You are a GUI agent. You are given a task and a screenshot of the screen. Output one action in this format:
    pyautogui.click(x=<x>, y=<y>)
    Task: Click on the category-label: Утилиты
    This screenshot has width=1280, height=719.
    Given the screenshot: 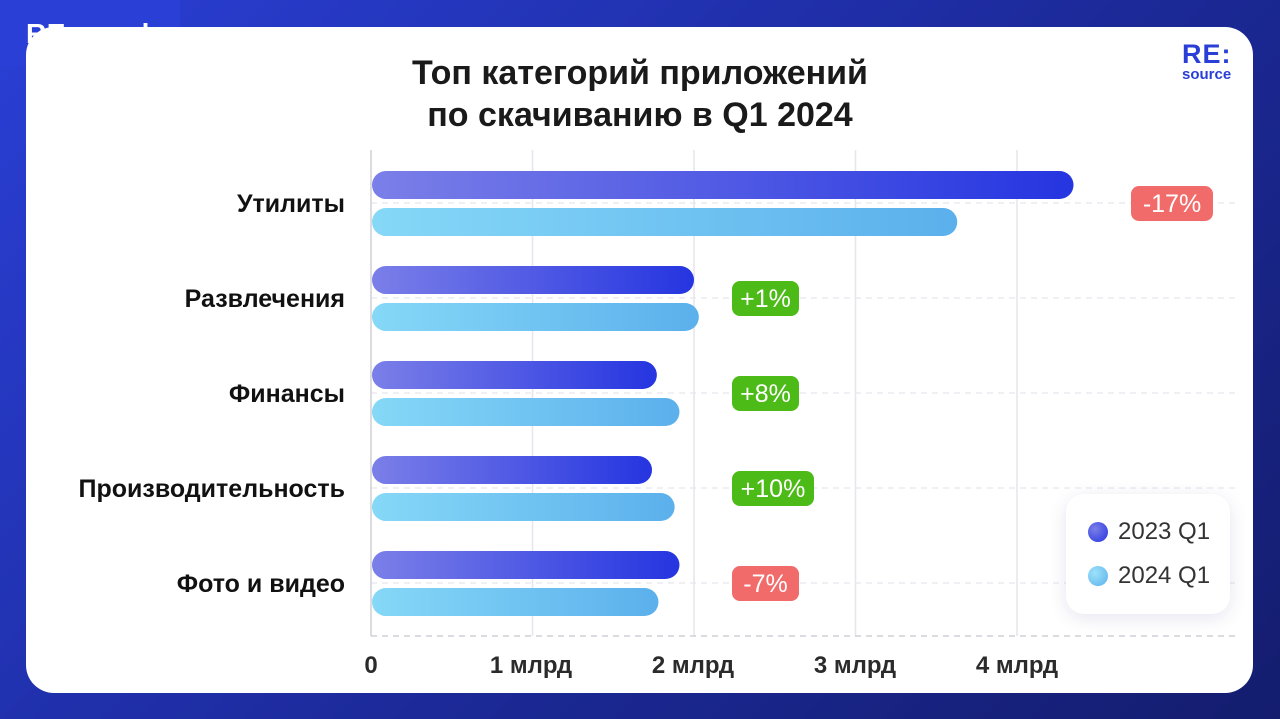 What is the action you would take?
    pyautogui.click(x=291, y=204)
    